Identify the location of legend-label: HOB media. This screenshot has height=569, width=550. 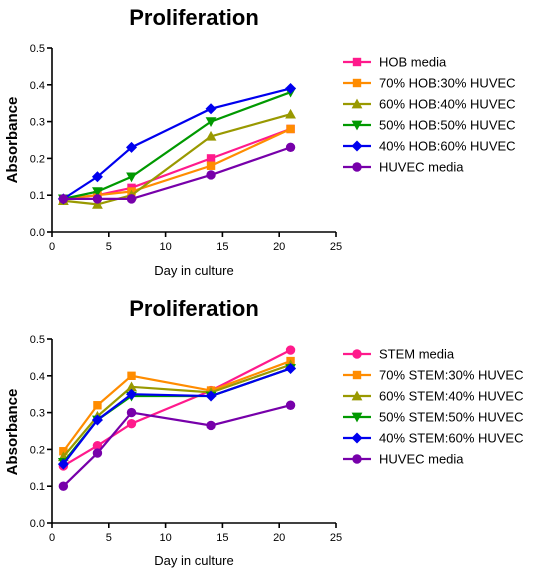
(413, 62).